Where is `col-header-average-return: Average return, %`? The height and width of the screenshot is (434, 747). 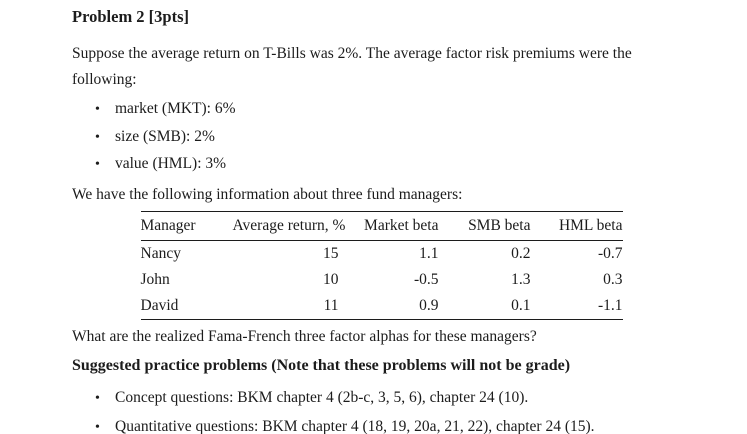 col-header-average-return: Average return, % is located at coordinates (289, 225).